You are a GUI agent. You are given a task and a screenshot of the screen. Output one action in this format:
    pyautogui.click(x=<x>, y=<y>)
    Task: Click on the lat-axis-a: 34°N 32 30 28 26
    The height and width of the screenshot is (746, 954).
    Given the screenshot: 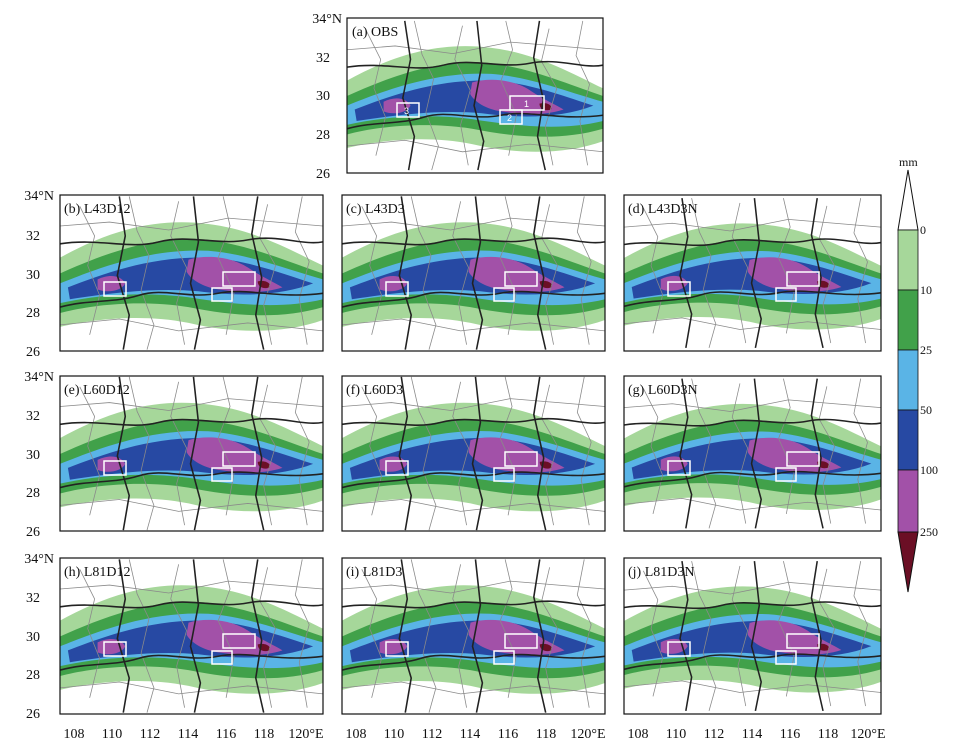 What is the action you would take?
    pyautogui.click(x=327, y=97)
    